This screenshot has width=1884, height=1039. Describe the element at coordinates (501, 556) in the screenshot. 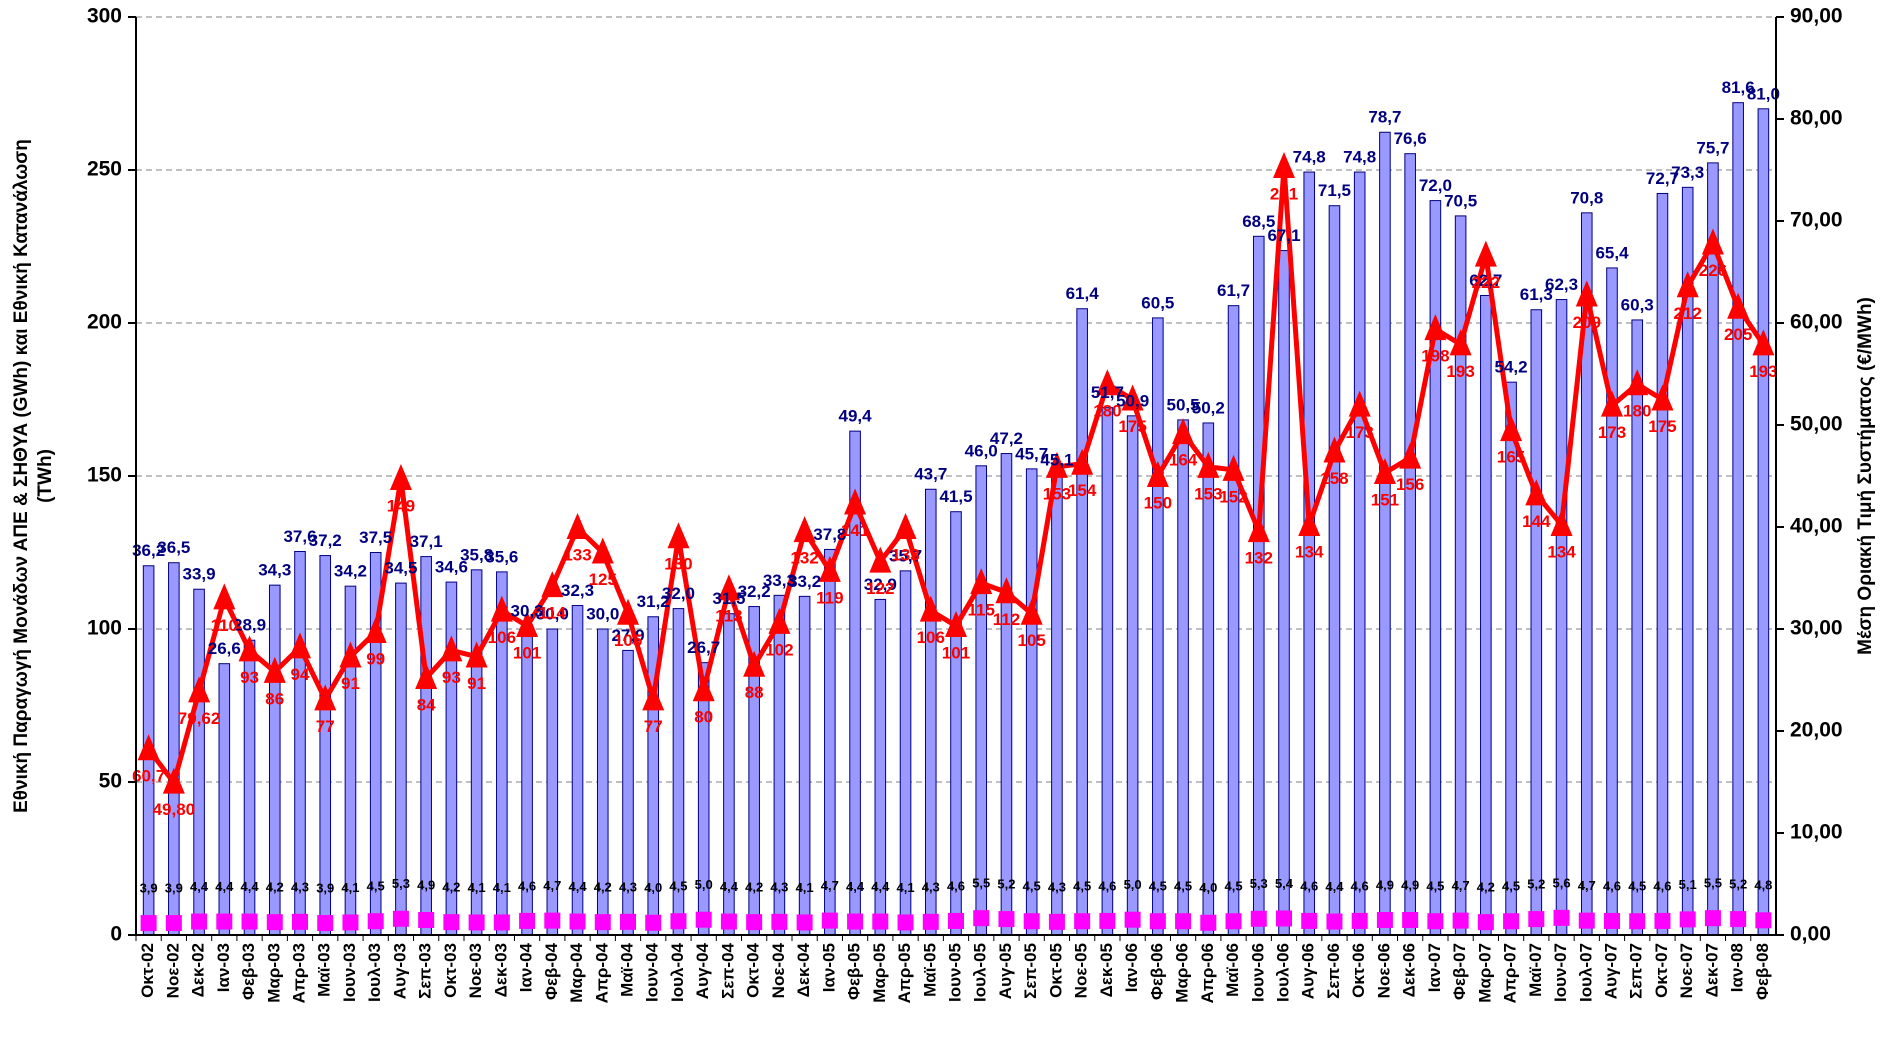

I see `bar-value-label: 35,6` at that location.